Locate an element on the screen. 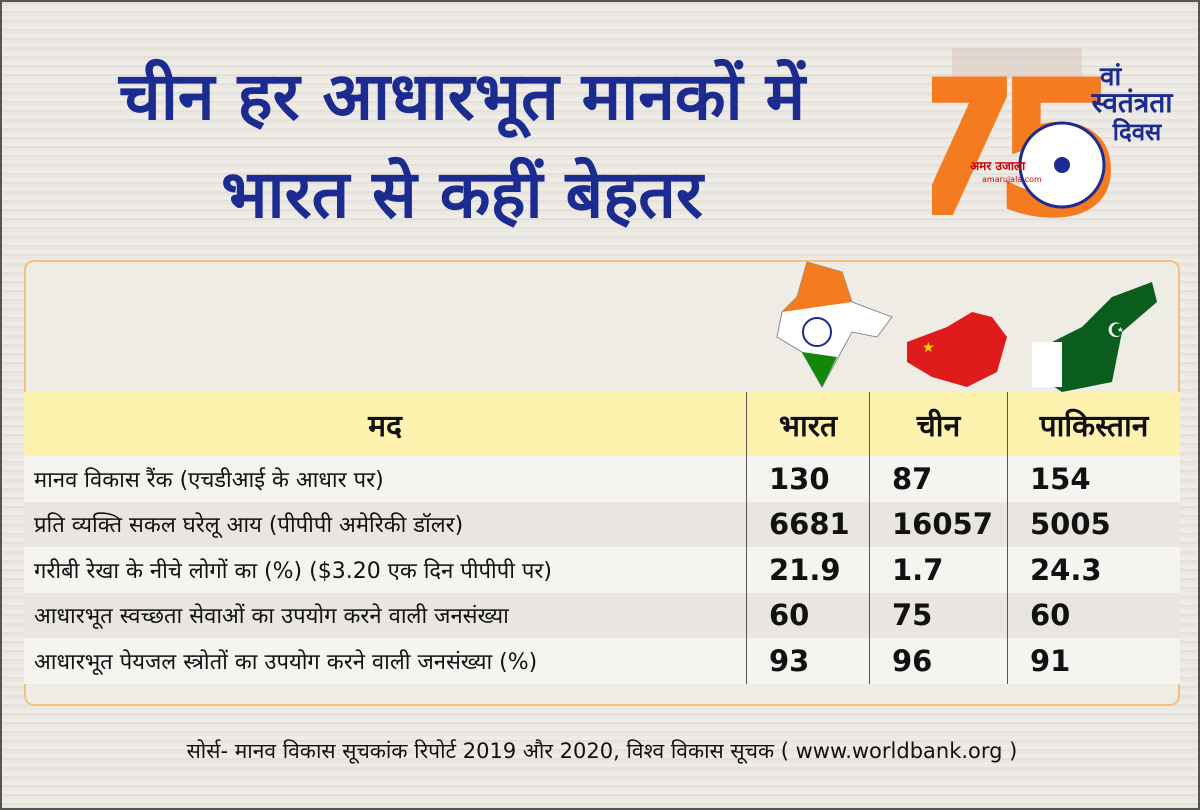 This screenshot has height=810, width=1200. logo-line: दिवस is located at coordinates (1137, 132).